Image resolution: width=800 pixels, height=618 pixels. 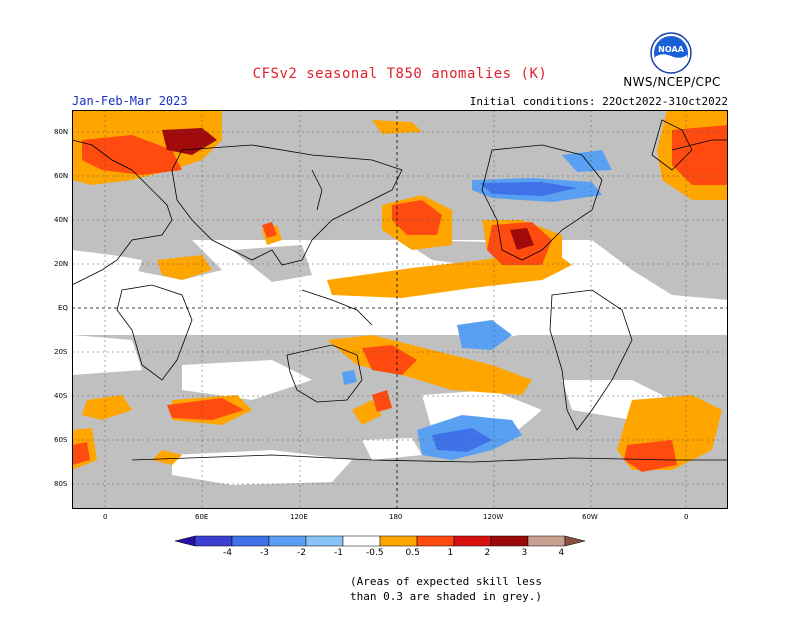 I want to click on noaa-logo-icon: NOAA, so click(x=671, y=53).